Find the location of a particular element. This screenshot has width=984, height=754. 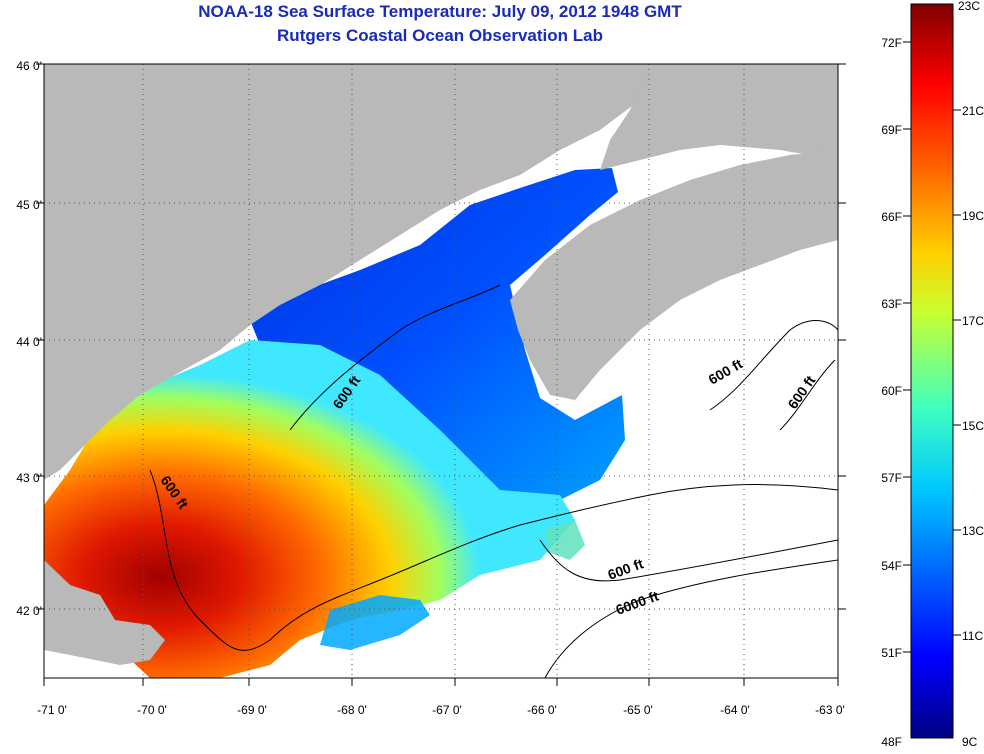

lat-tick-label: 44 0' is located at coordinates (29, 342).